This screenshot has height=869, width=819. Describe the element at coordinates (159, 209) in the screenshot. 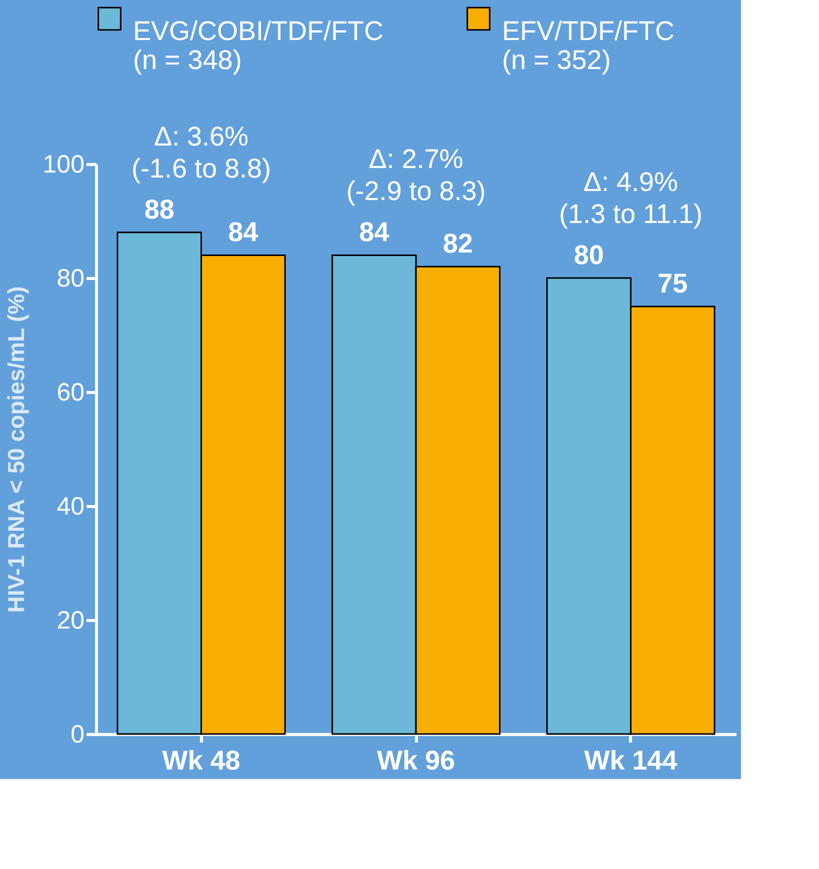

I see `data-label: 88` at that location.